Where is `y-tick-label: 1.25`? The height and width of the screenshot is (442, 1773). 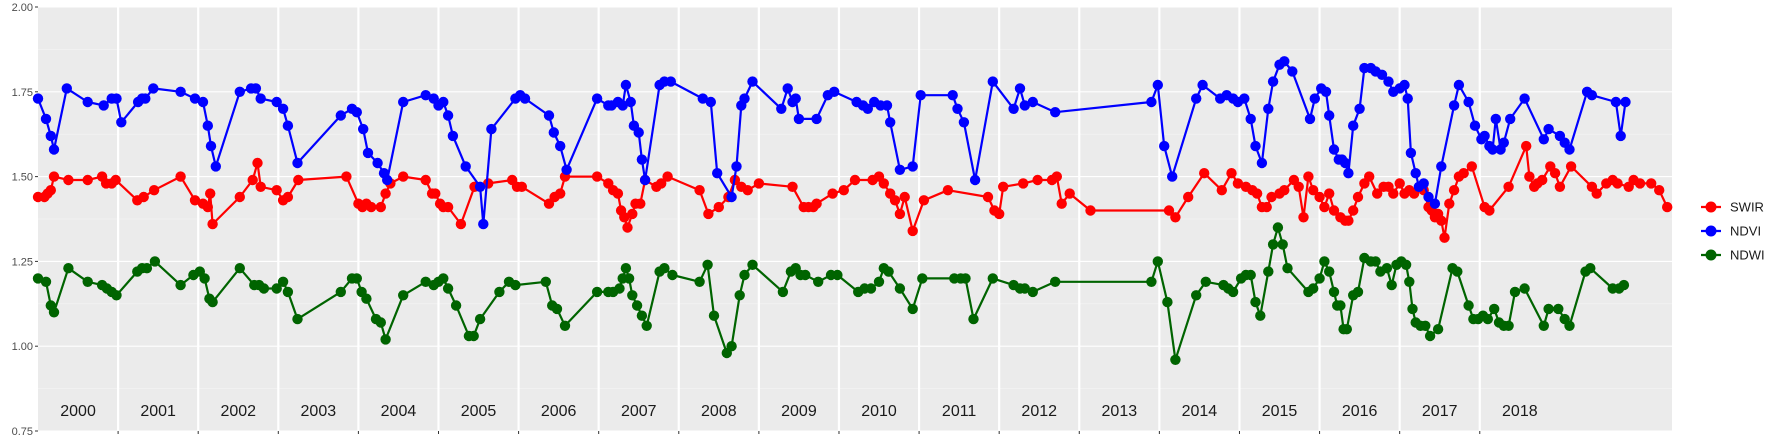
y-tick-label: 1.25 is located at coordinates (22, 262).